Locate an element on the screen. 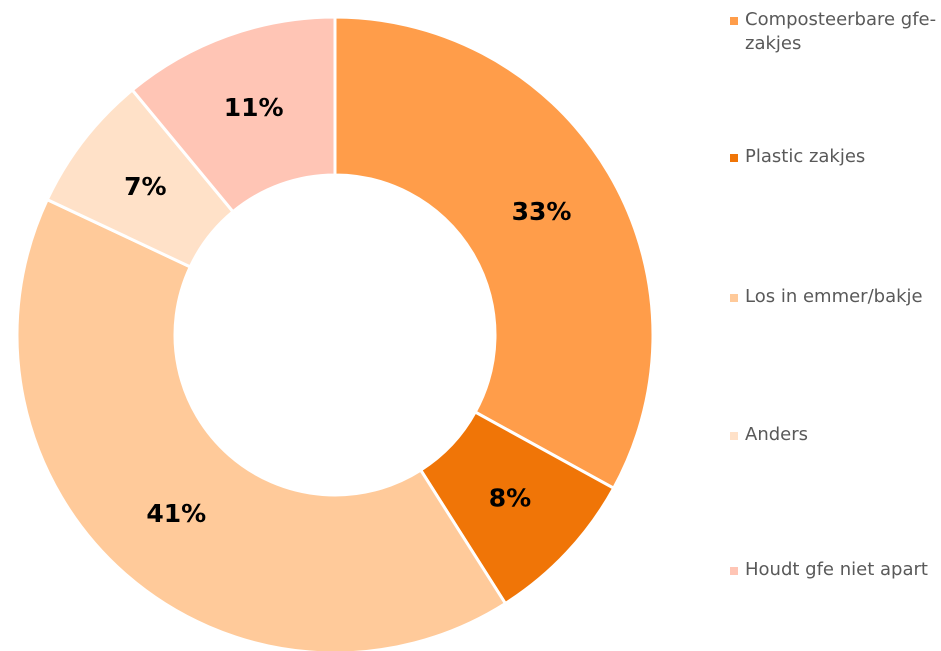 The width and height of the screenshot is (941, 651). legend-entry: Plastic zakjes is located at coordinates (835, 157).